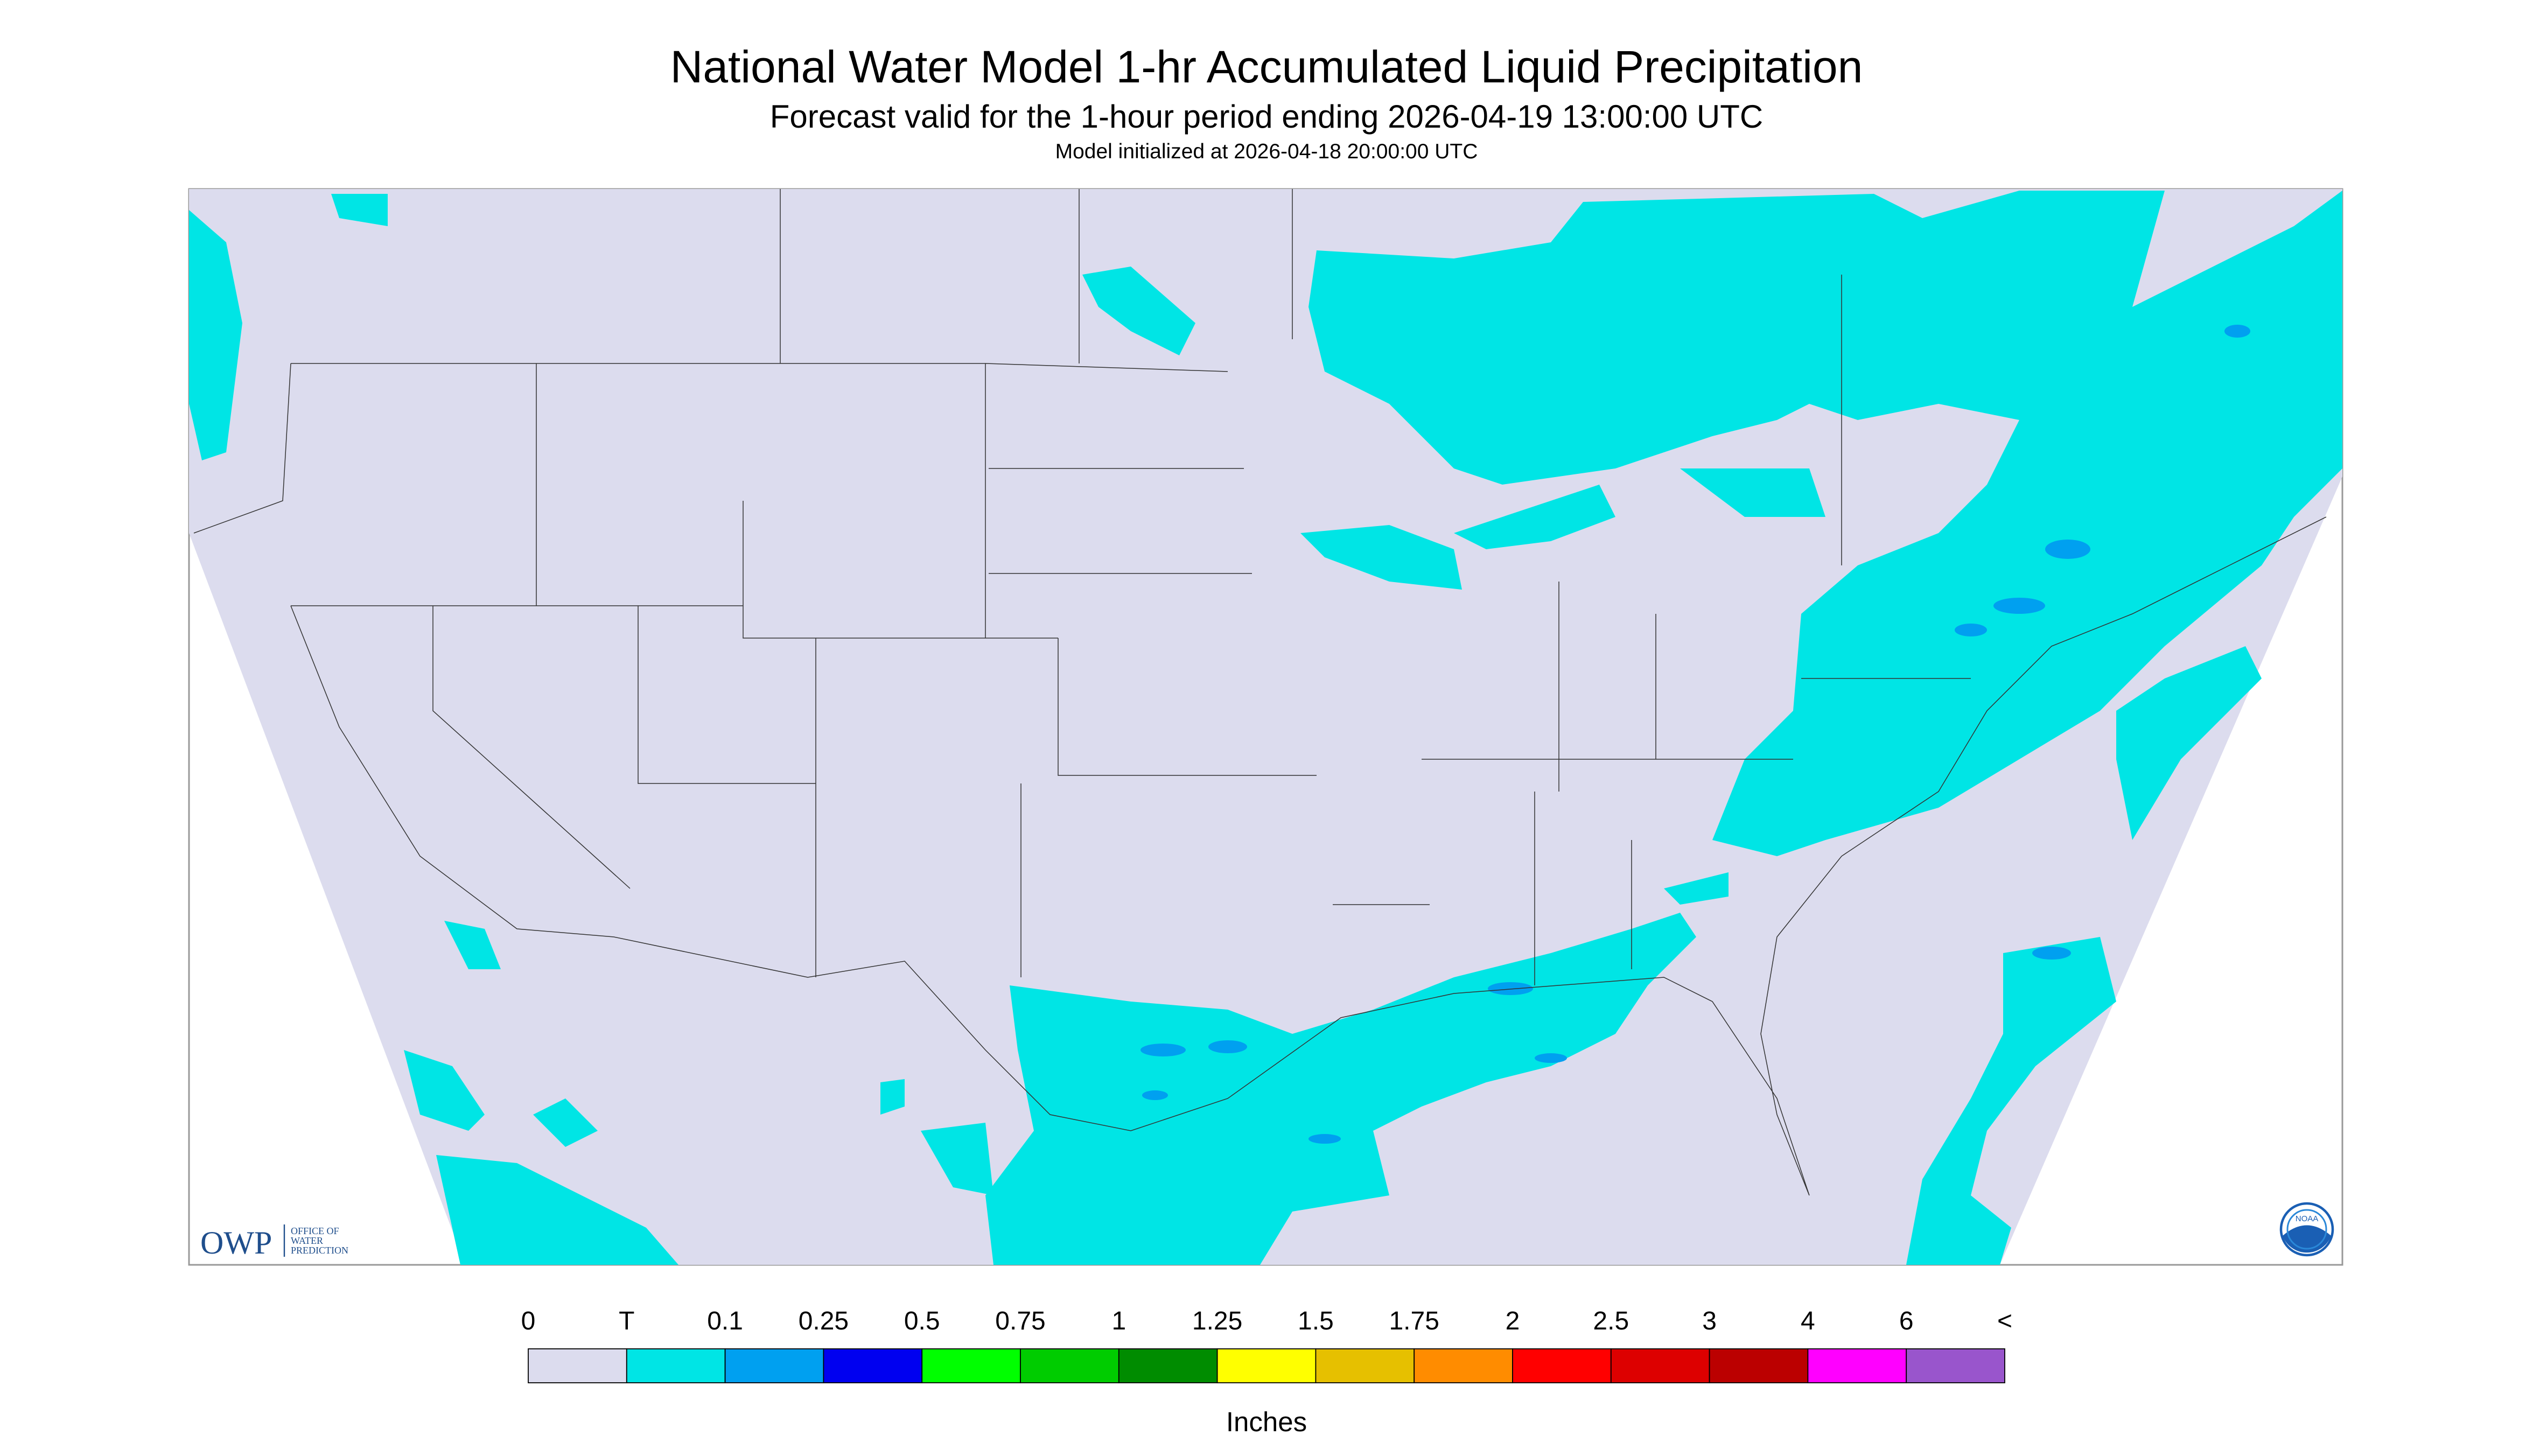  I want to click on legend-label: 0.75, so click(1020, 1321).